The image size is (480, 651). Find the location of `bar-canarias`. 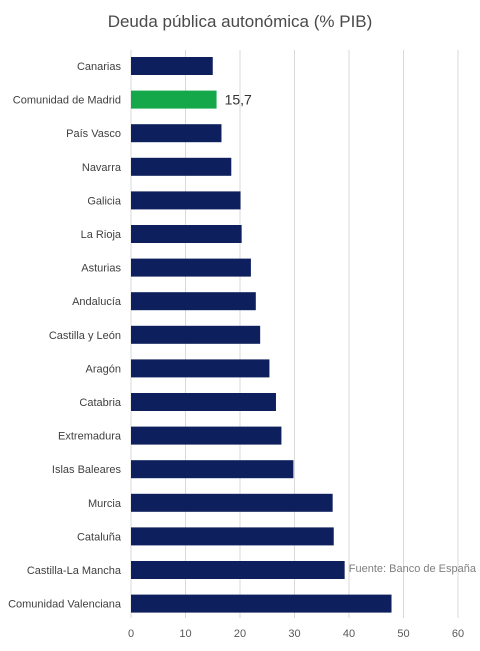

bar-canarias is located at coordinates (172, 66).